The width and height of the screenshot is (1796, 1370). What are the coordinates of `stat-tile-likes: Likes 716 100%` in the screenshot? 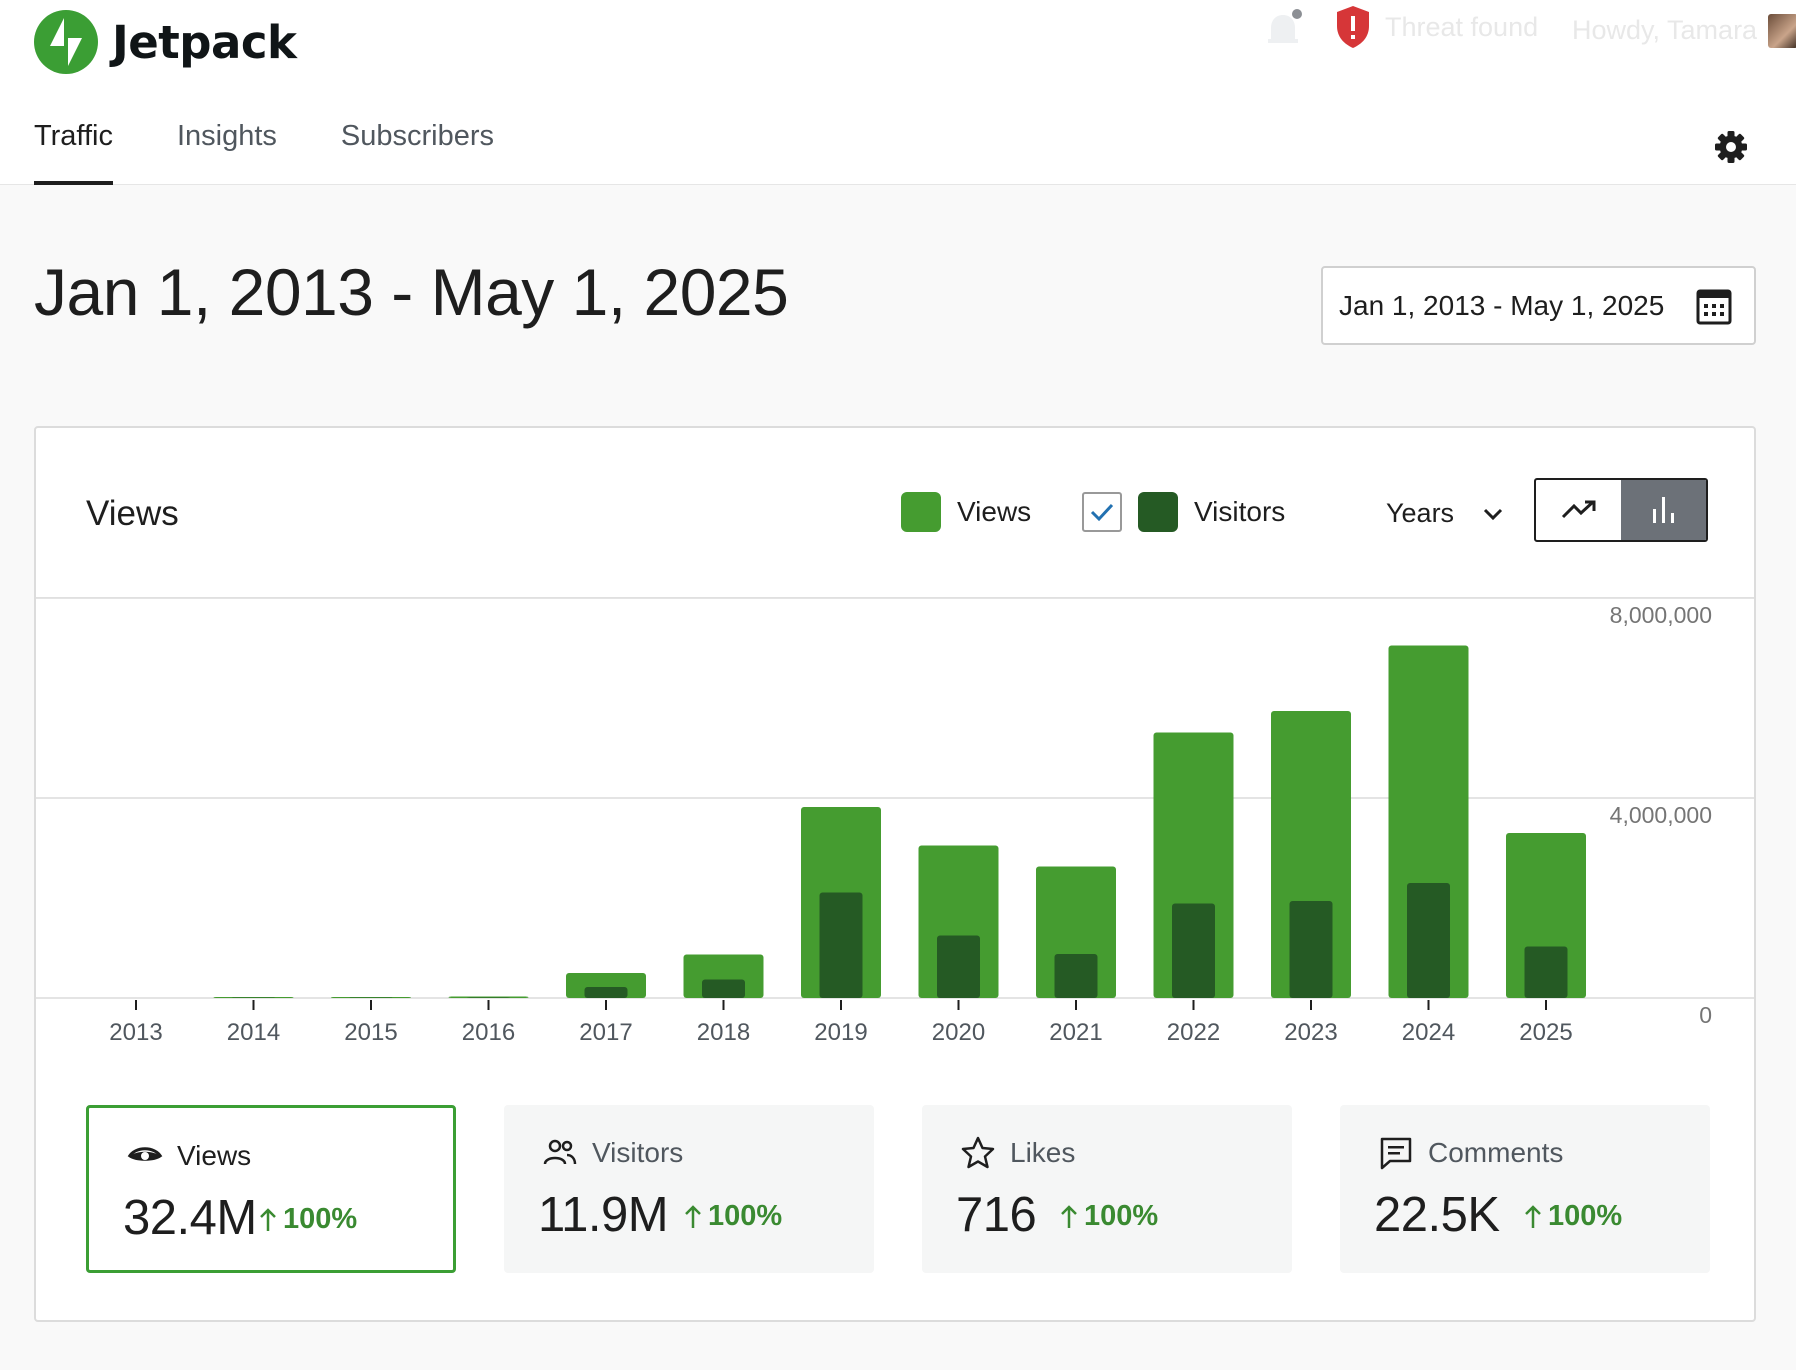 It's located at (1107, 1189).